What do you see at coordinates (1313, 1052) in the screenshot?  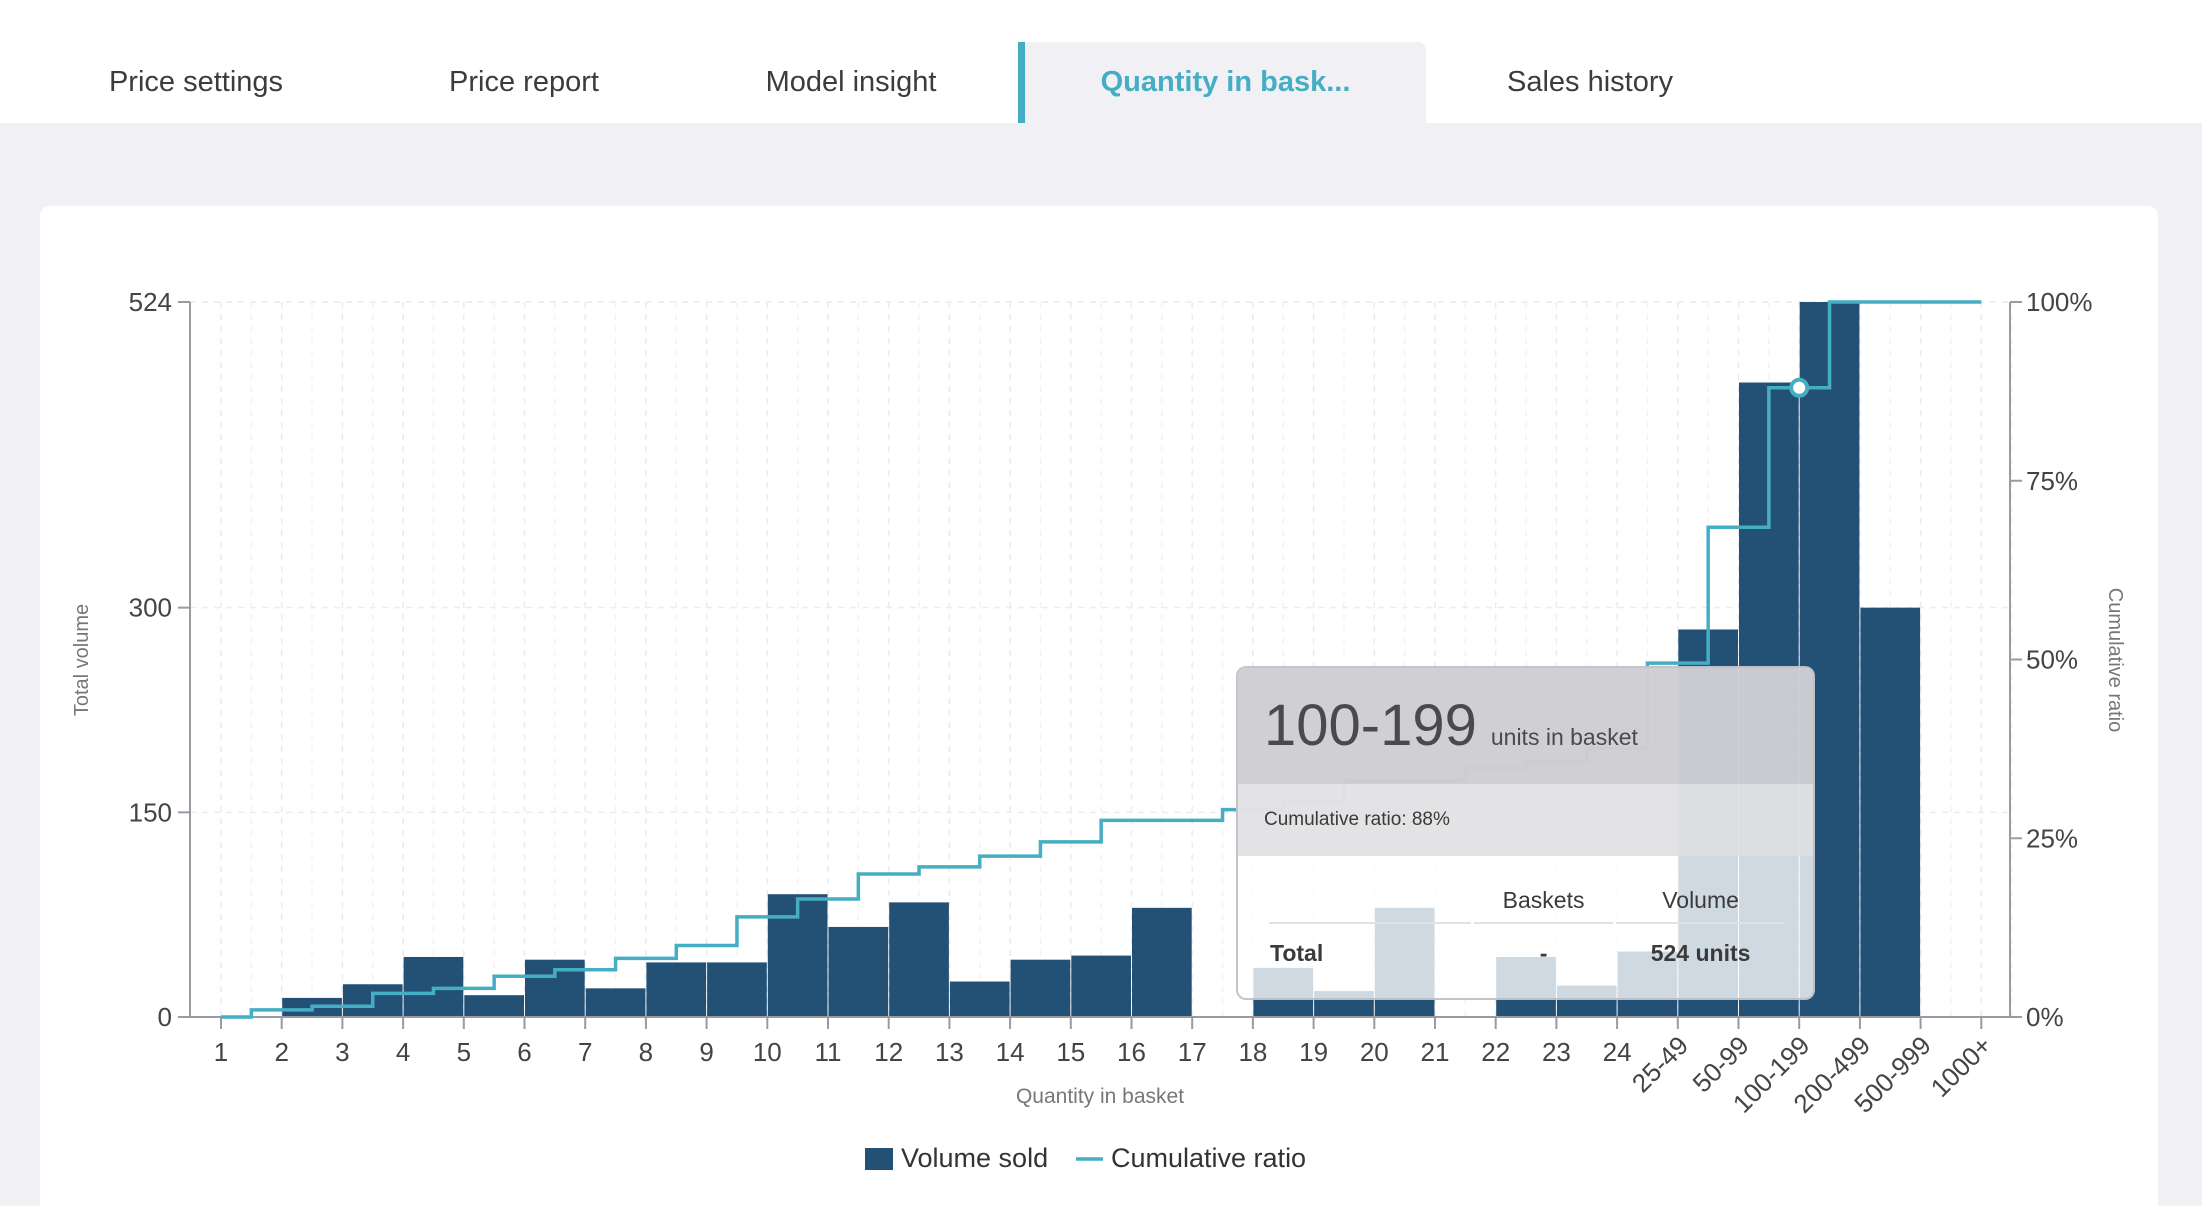 I see `x-tick-label: 19` at bounding box center [1313, 1052].